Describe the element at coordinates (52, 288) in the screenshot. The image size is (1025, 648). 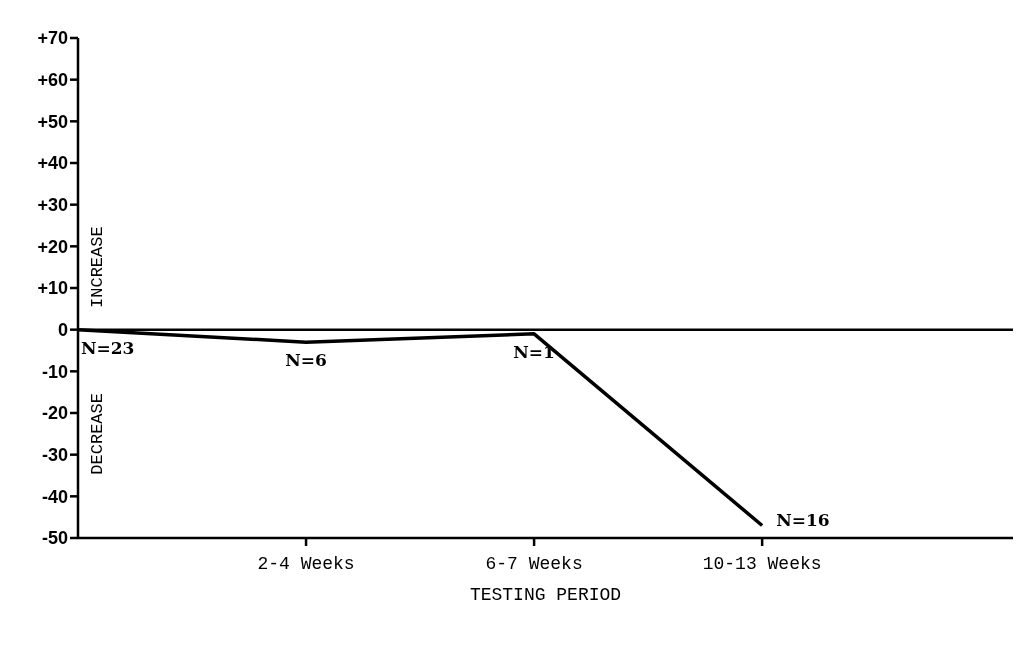
I see `y-tick-label: +10` at that location.